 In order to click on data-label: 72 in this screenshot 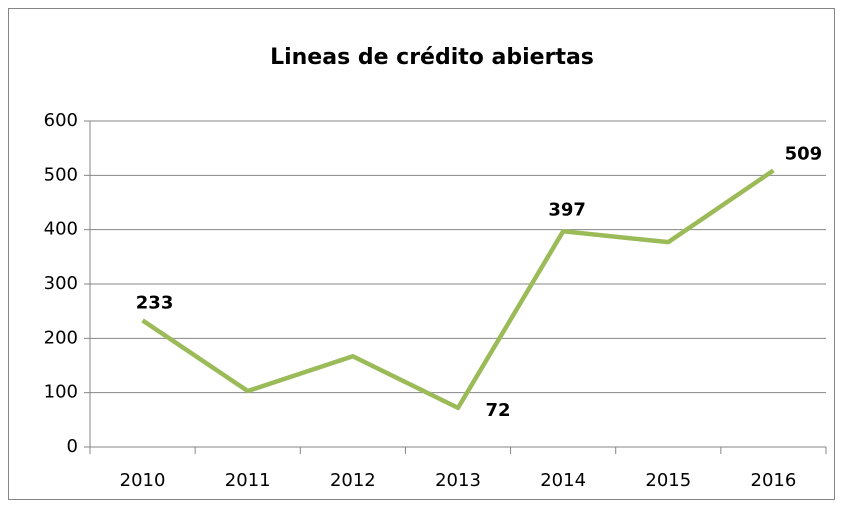, I will do `click(497, 410)`.